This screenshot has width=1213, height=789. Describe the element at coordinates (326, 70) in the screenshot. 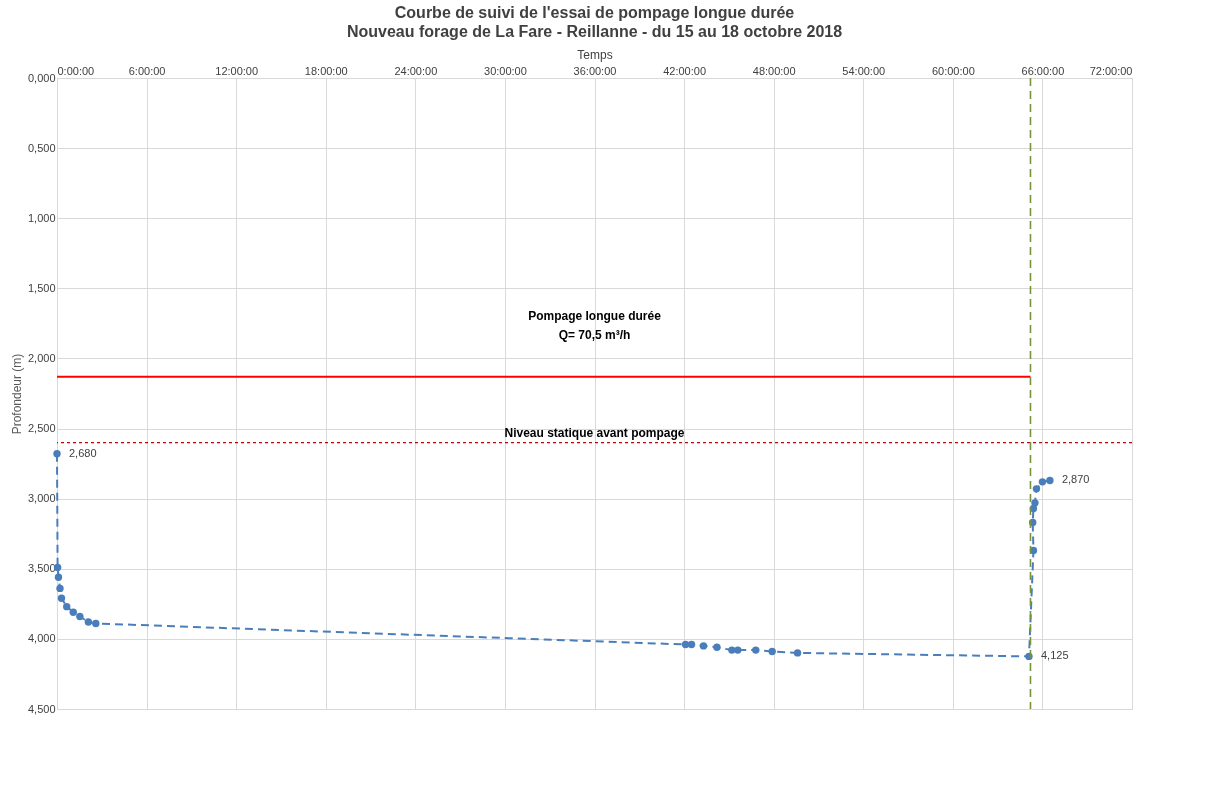

I see `x-tick-label: 18:00:00` at that location.